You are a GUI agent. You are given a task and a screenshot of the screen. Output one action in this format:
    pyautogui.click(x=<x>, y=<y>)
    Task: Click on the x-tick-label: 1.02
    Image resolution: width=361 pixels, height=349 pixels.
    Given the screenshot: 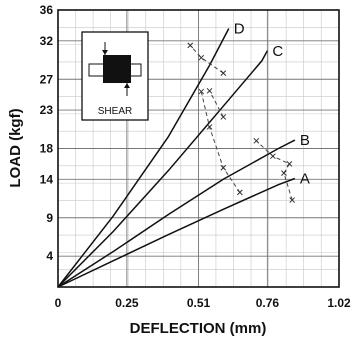 What is the action you would take?
    pyautogui.click(x=339, y=303)
    